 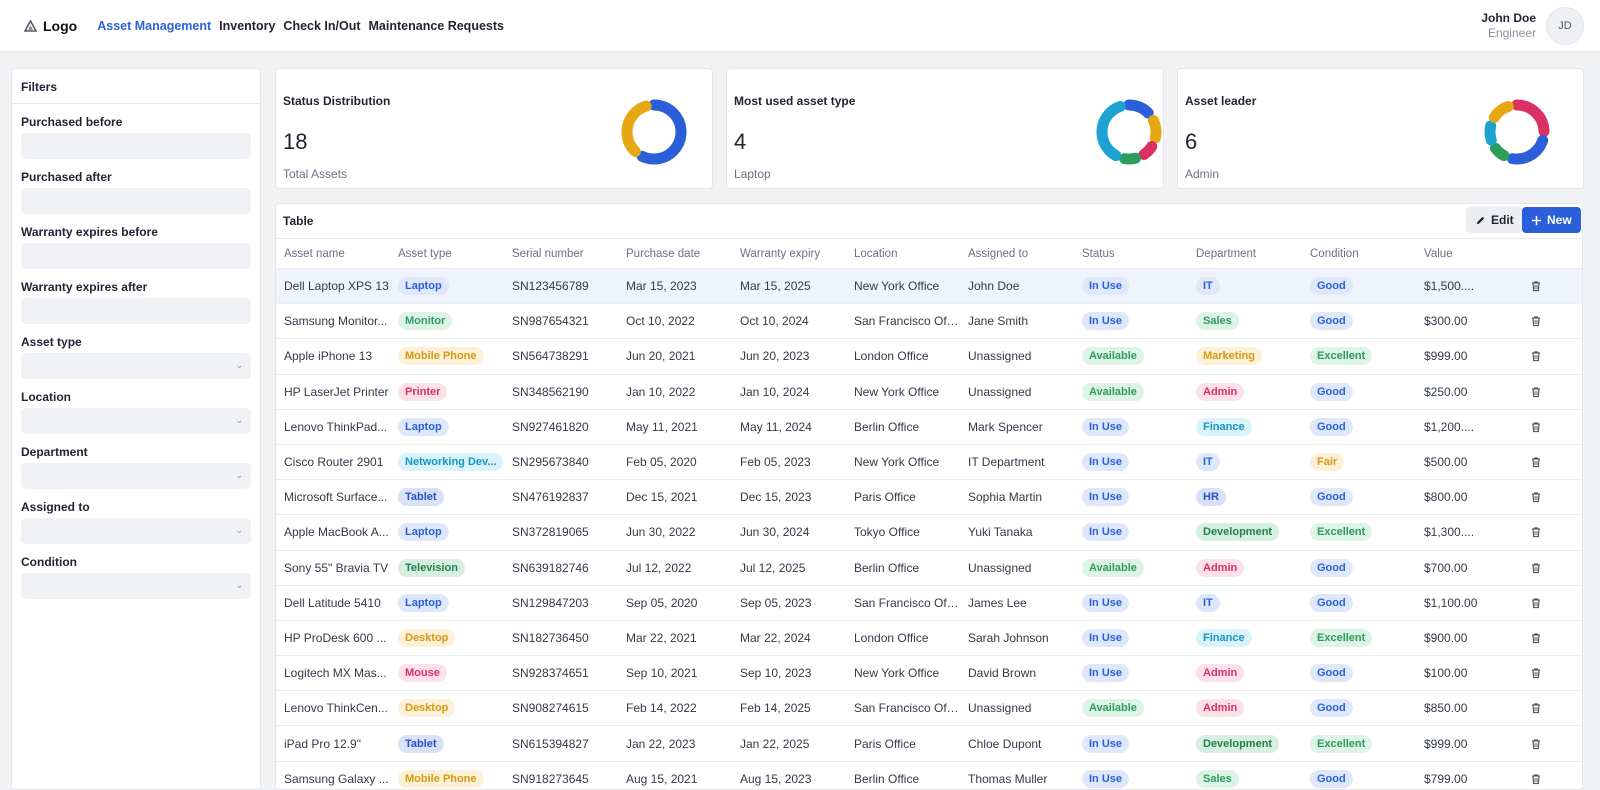 I want to click on nav-item-maintenance-requests: Maintenance Requests, so click(x=436, y=25).